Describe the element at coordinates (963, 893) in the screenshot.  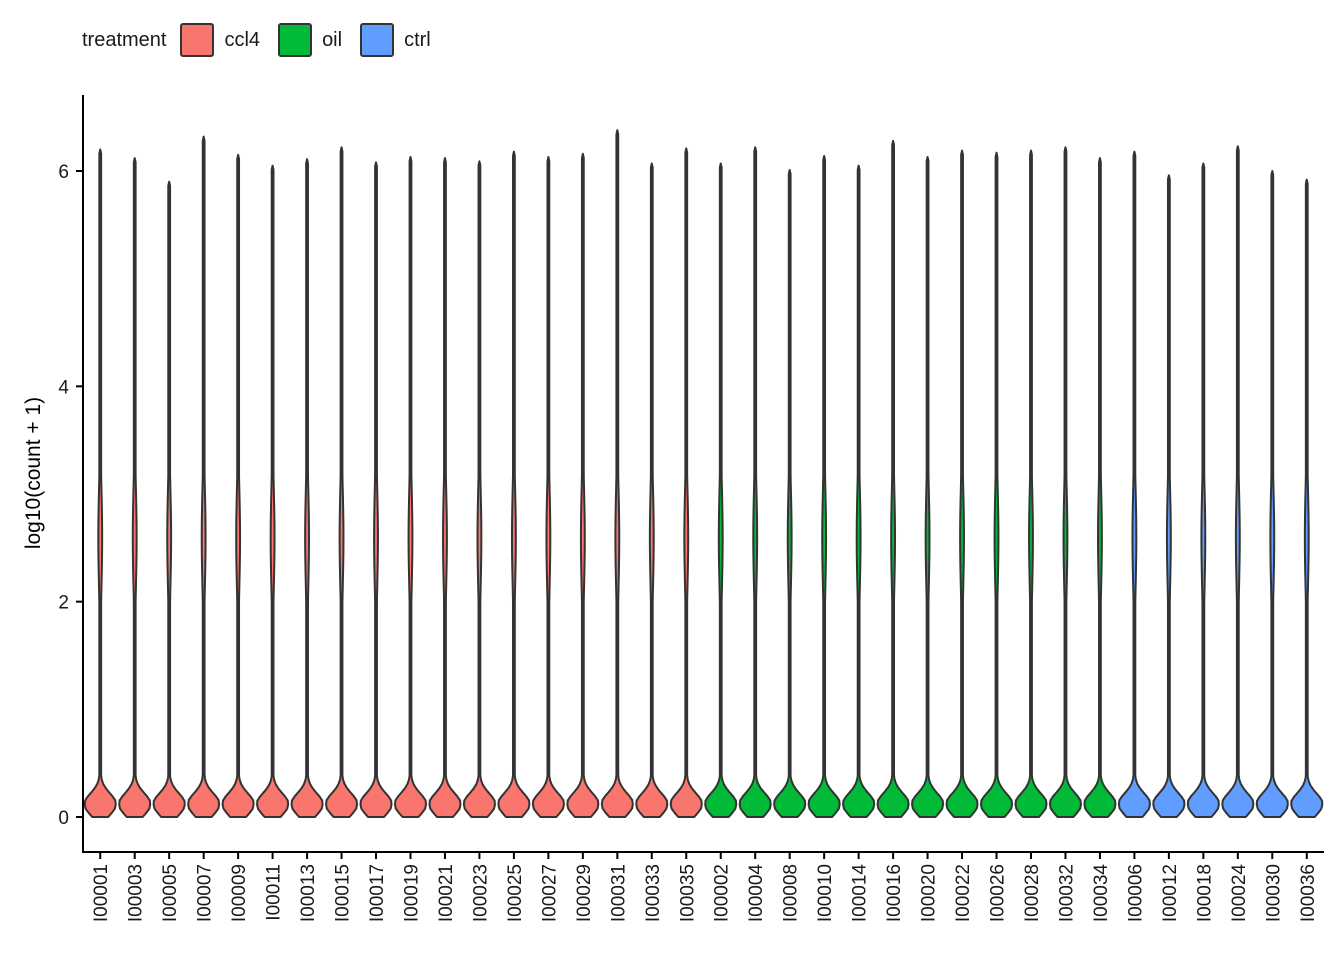
I see `x-tick-label-I00022: I00022` at that location.